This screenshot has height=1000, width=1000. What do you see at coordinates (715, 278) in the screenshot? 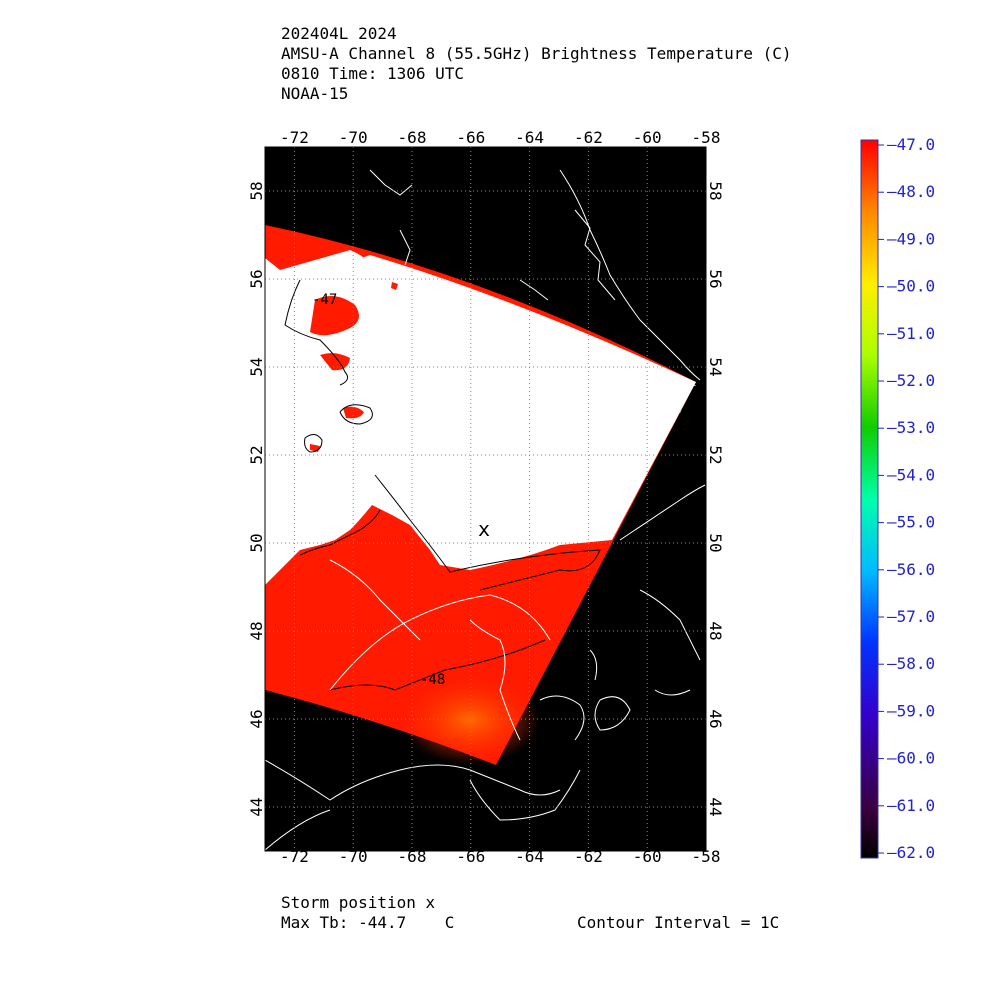
I see `lat-tick-right: 56` at bounding box center [715, 278].